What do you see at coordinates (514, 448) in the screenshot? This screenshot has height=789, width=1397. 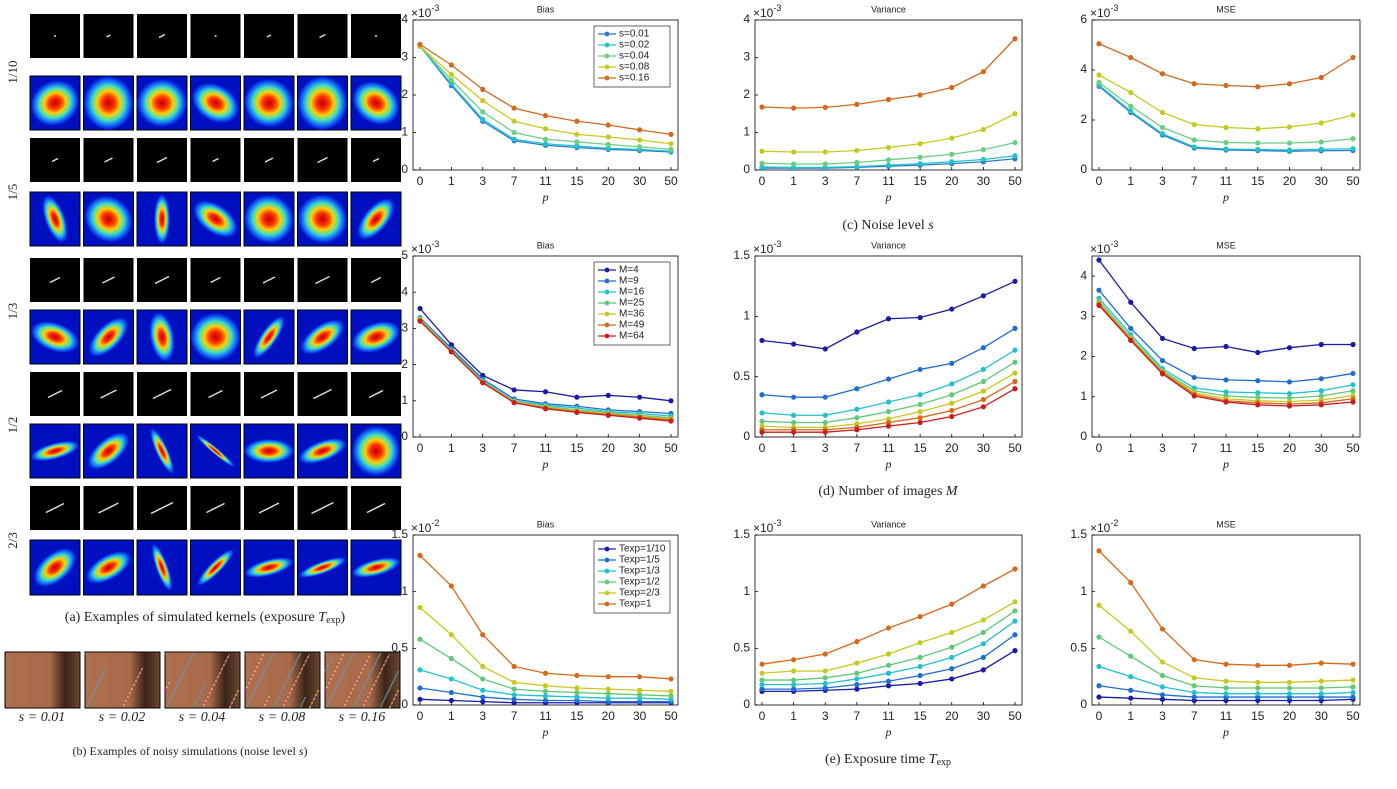 I see `x-tick-label: 7` at bounding box center [514, 448].